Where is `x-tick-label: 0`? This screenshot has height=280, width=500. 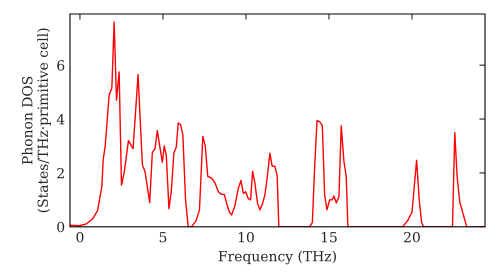
x-tick-label: 0 is located at coordinates (80, 237).